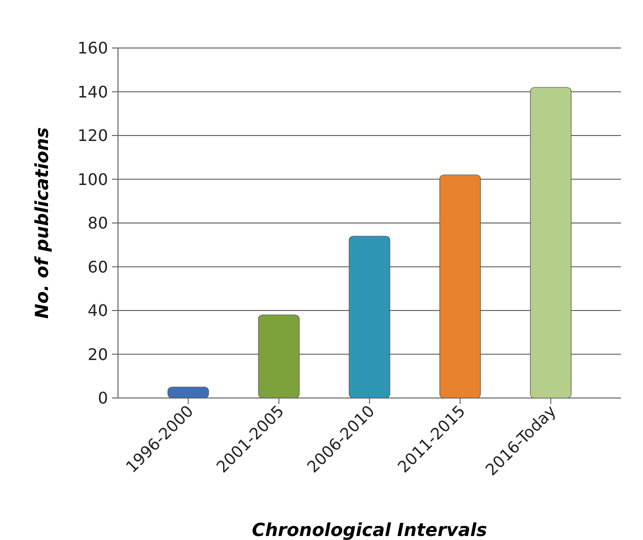 The width and height of the screenshot is (643, 540). I want to click on y-tick-label: 60, so click(98, 266).